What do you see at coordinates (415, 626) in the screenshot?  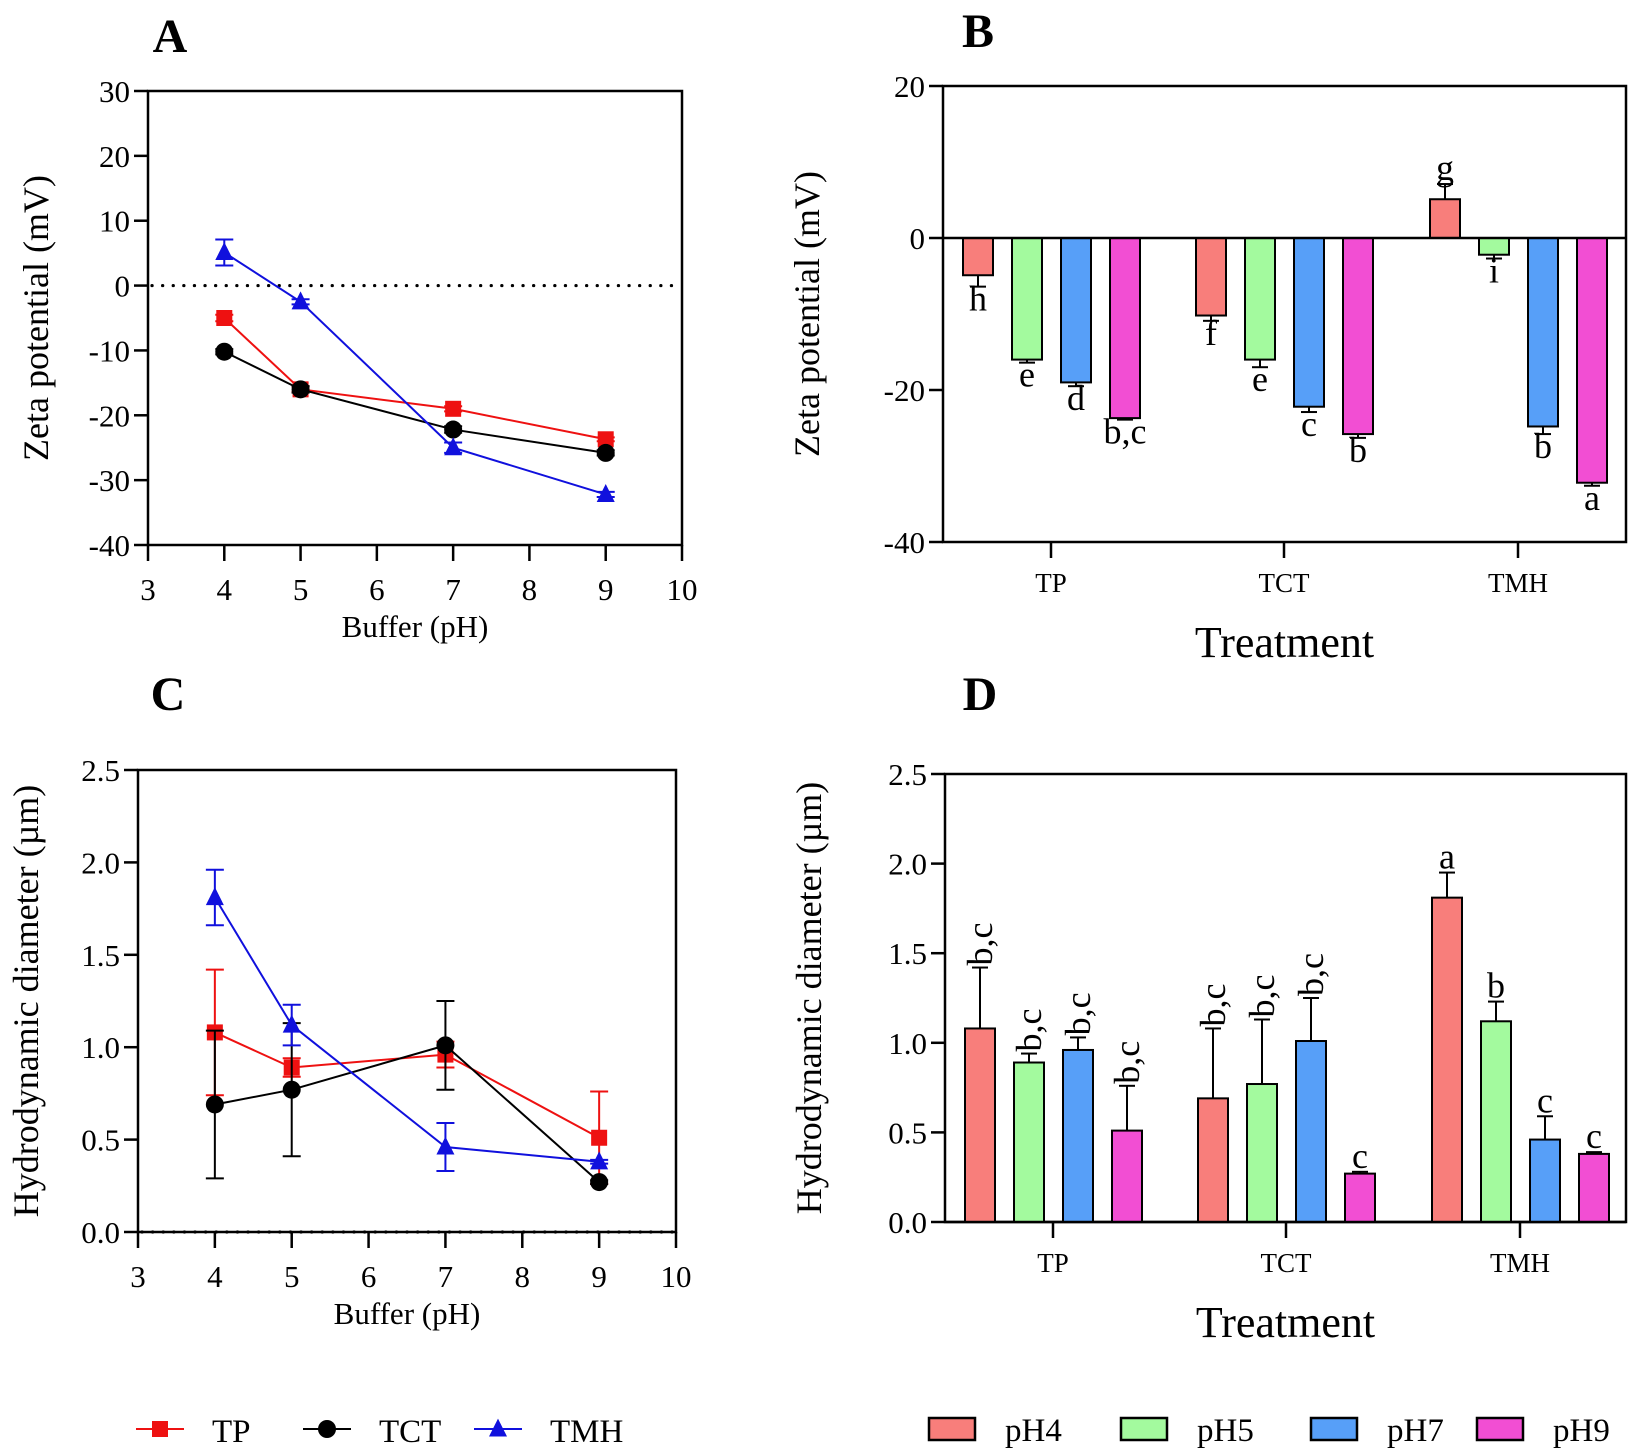 I see `x-axis-label: Buffer (pH)` at bounding box center [415, 626].